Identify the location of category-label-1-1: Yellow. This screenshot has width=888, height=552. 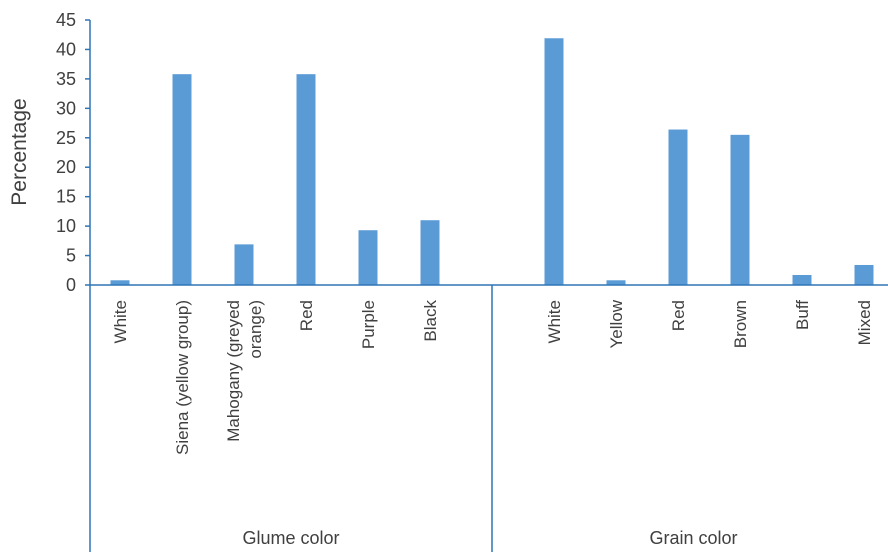
(616, 323).